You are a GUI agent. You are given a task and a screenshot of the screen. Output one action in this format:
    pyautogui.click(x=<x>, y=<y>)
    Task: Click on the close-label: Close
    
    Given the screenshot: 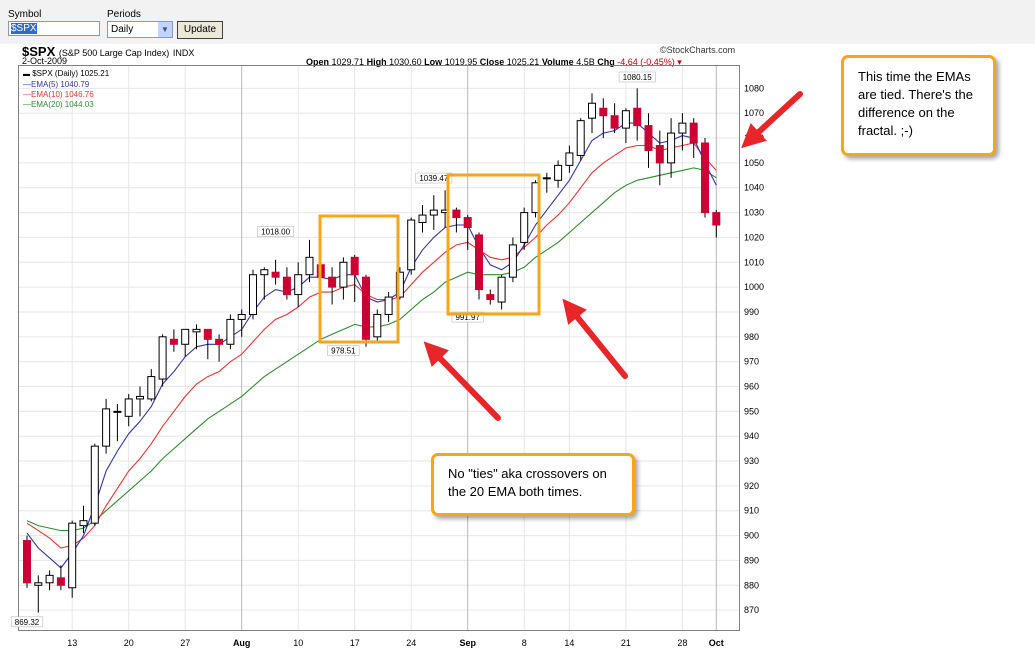 What is the action you would take?
    pyautogui.click(x=492, y=62)
    